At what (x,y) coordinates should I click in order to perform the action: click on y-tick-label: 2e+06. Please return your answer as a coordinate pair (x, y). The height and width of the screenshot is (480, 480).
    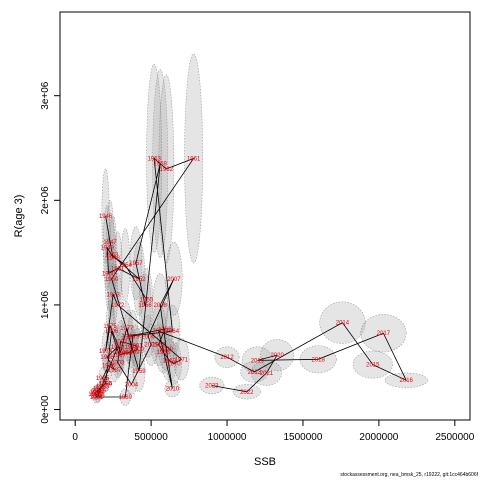
    Looking at the image, I should click on (45, 200).